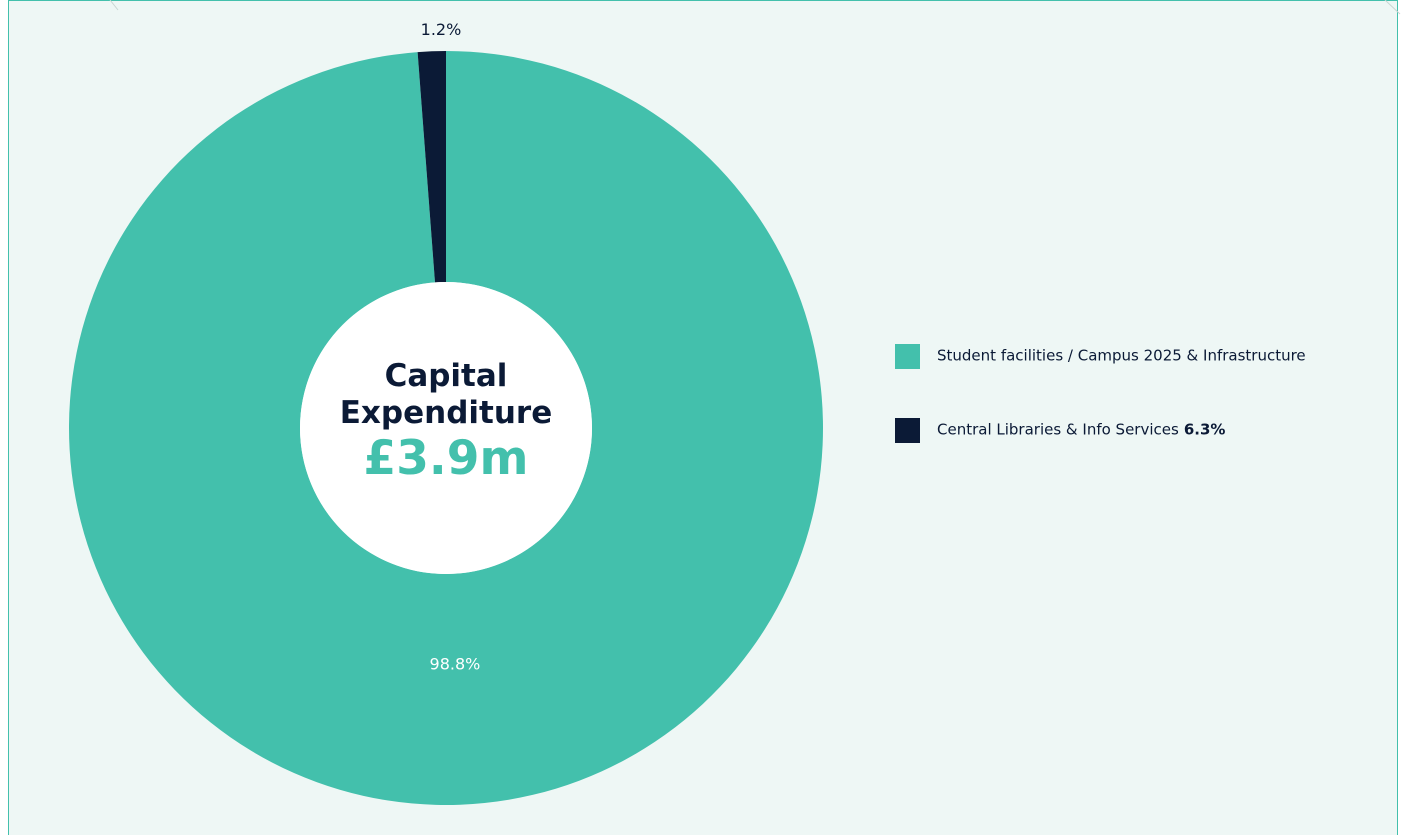  I want to click on data-label: 1.2%, so click(441, 29).